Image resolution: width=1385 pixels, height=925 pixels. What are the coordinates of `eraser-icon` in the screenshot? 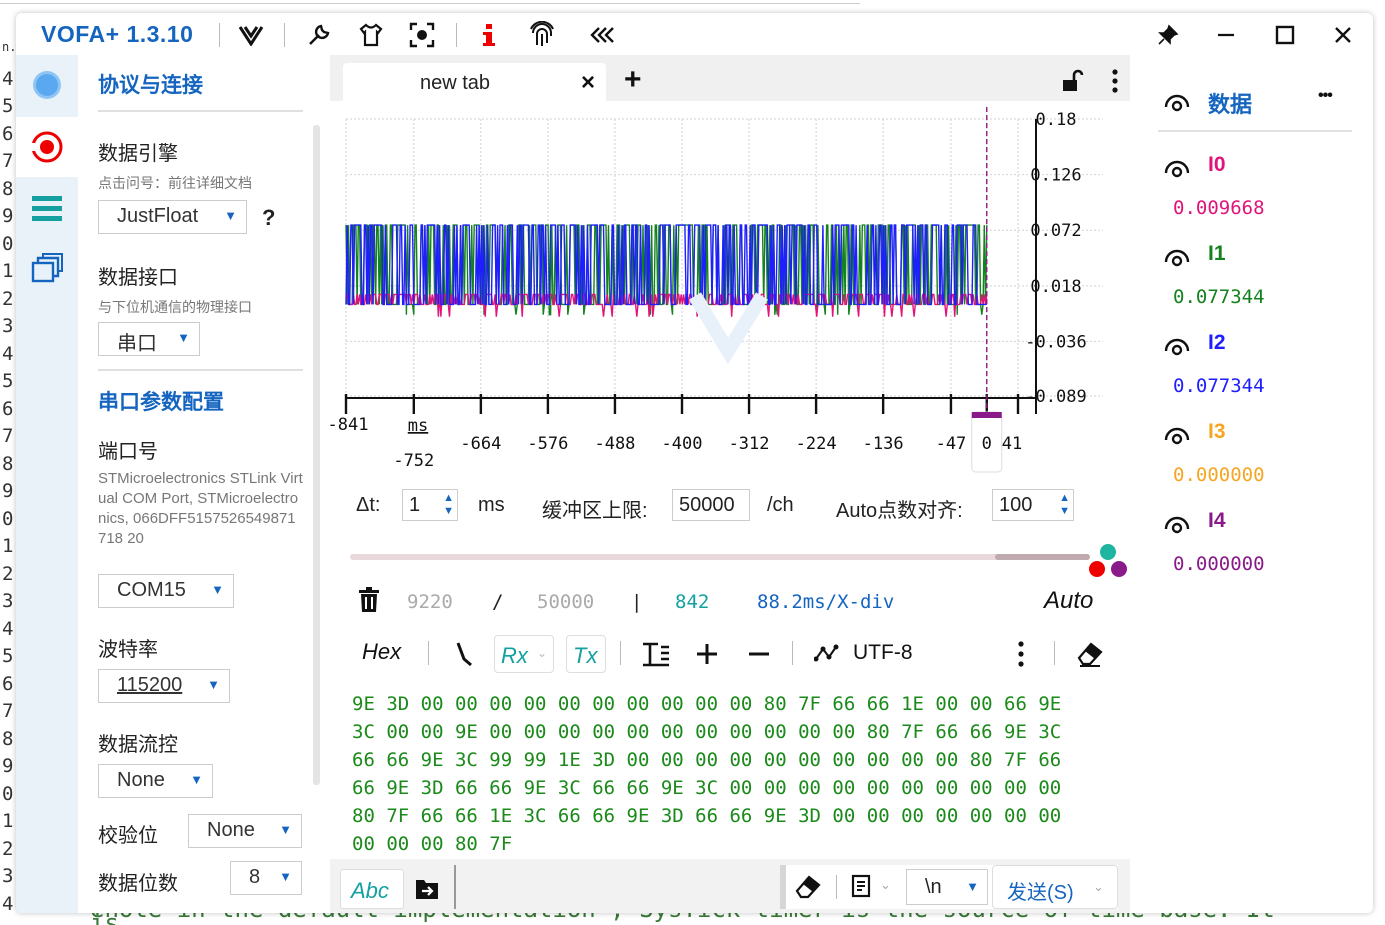 It's located at (1090, 656).